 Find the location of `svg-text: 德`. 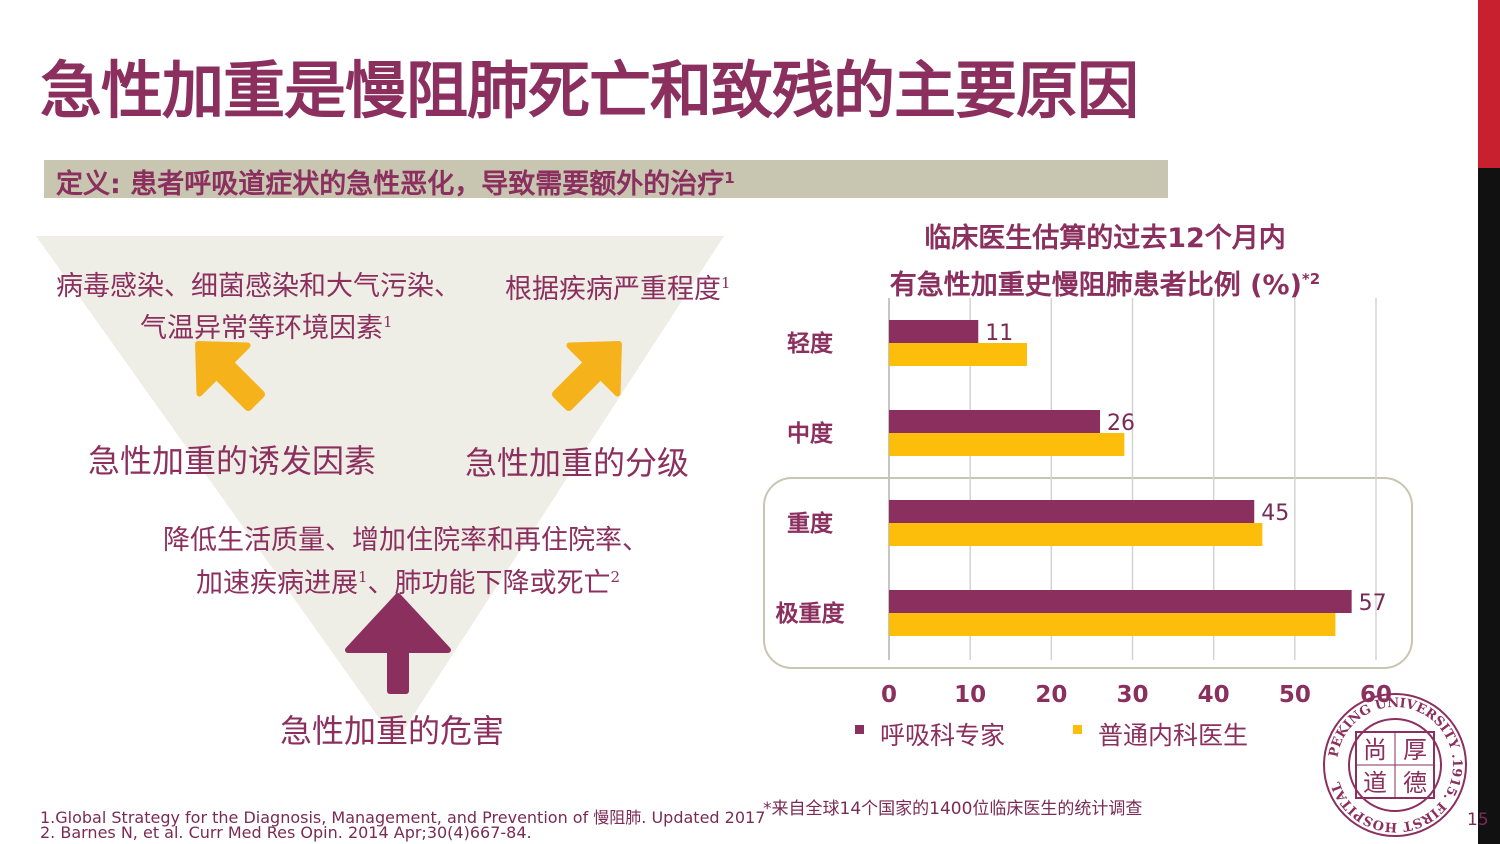

svg-text: 德 is located at coordinates (1415, 783).